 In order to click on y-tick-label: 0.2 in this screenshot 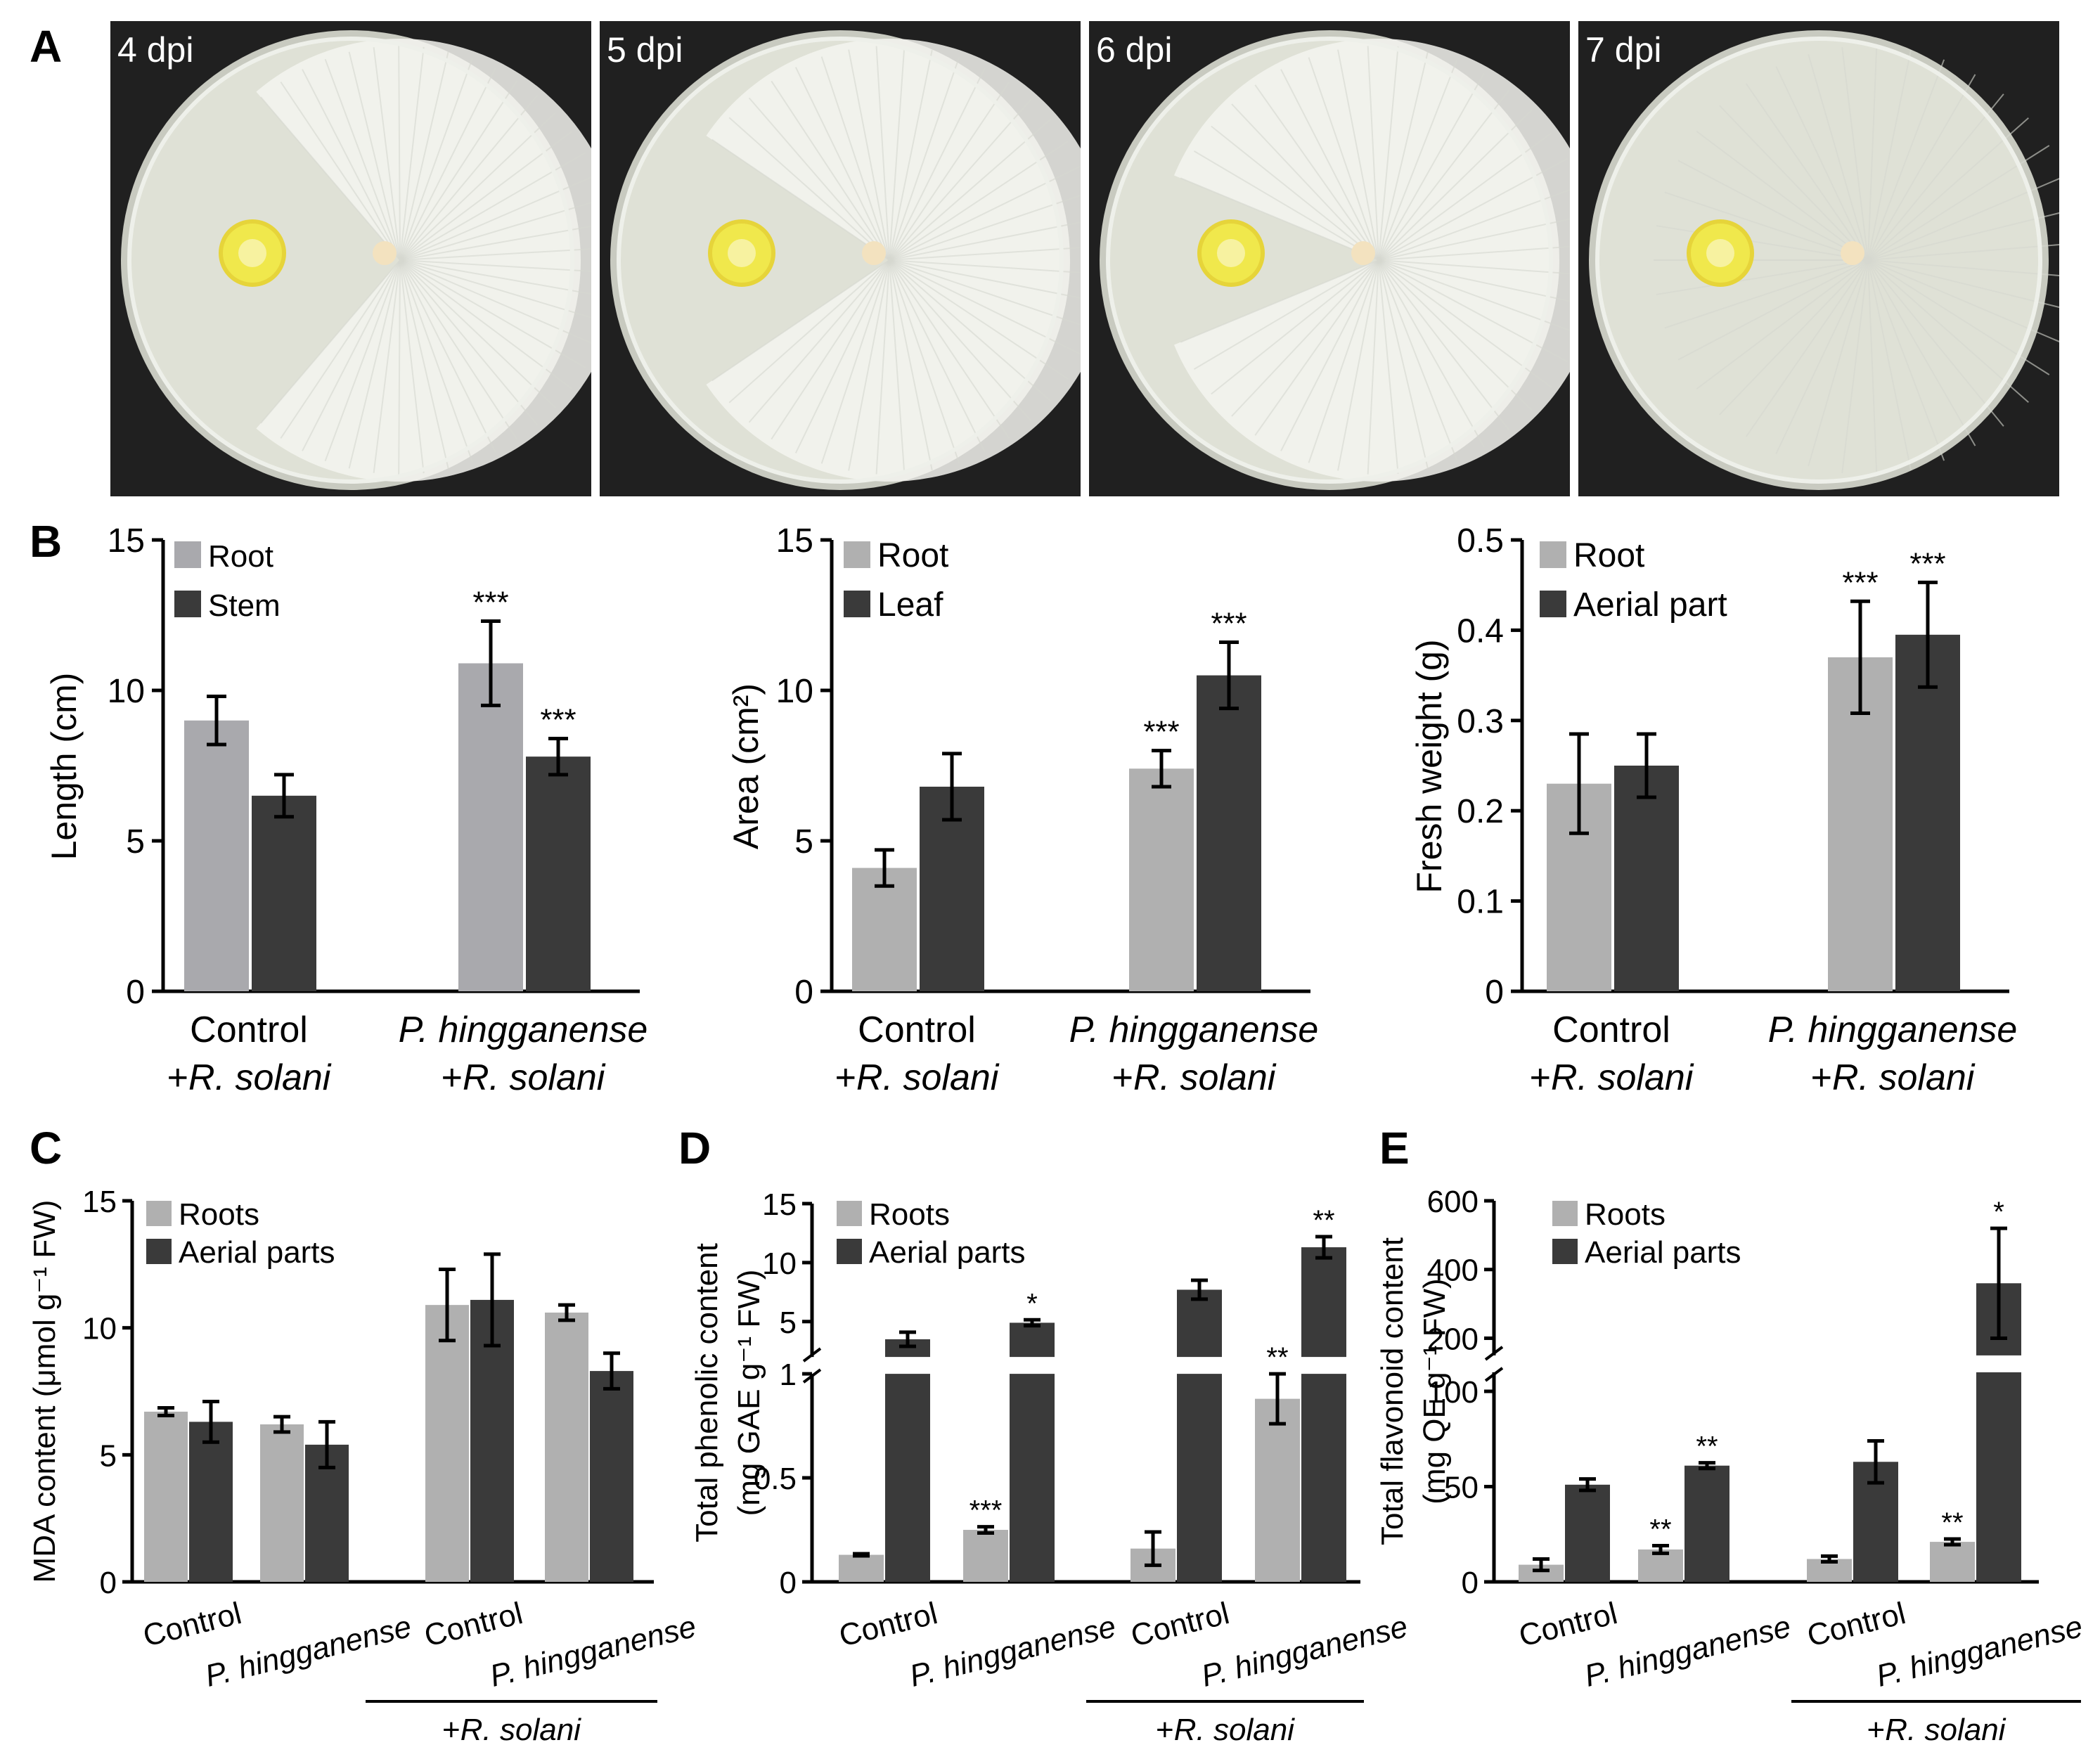, I will do `click(1480, 812)`.